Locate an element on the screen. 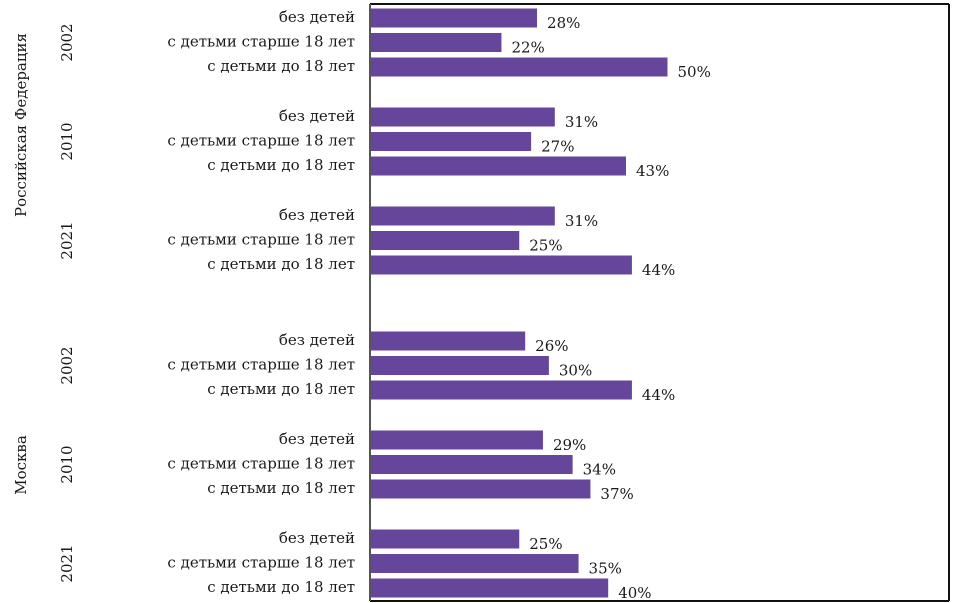 This screenshot has width=953, height=603. value-label: 34% is located at coordinates (599, 470).